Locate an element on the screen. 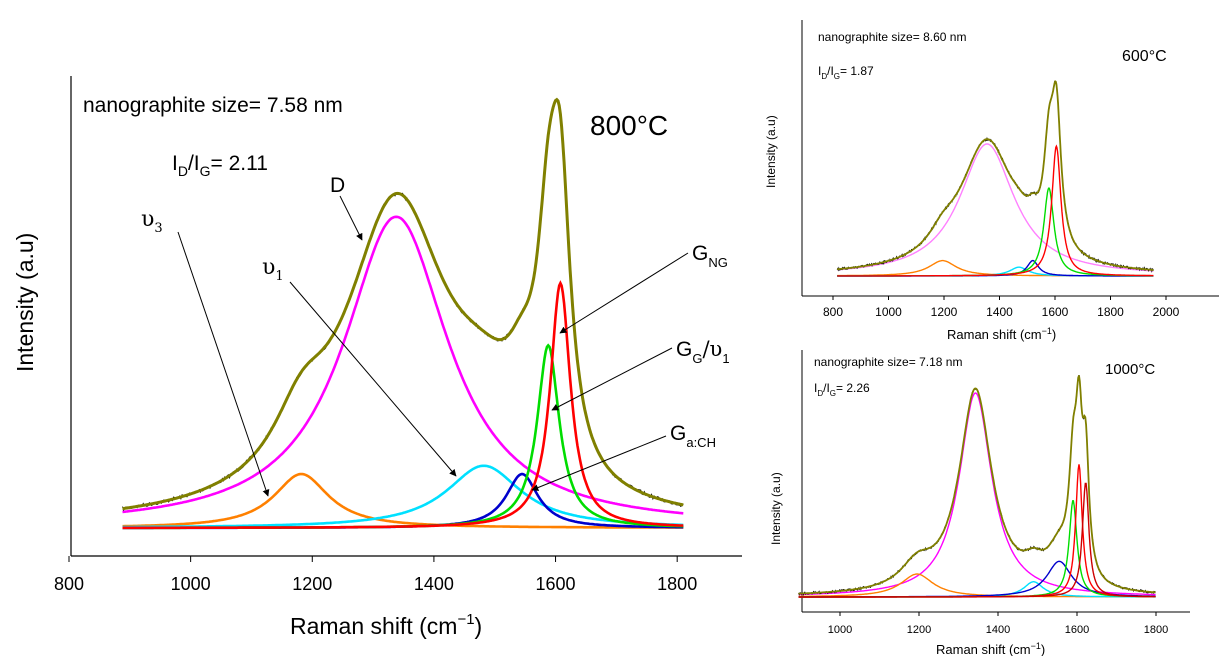 This screenshot has width=1219, height=656. x-tick-label: 2000 is located at coordinates (1166, 312).